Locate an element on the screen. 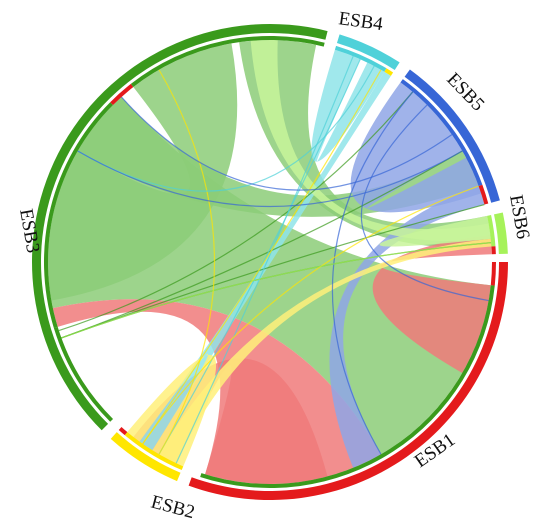 This screenshot has height=523, width=550. group-label-esb4: ESB4 is located at coordinates (360, 21).